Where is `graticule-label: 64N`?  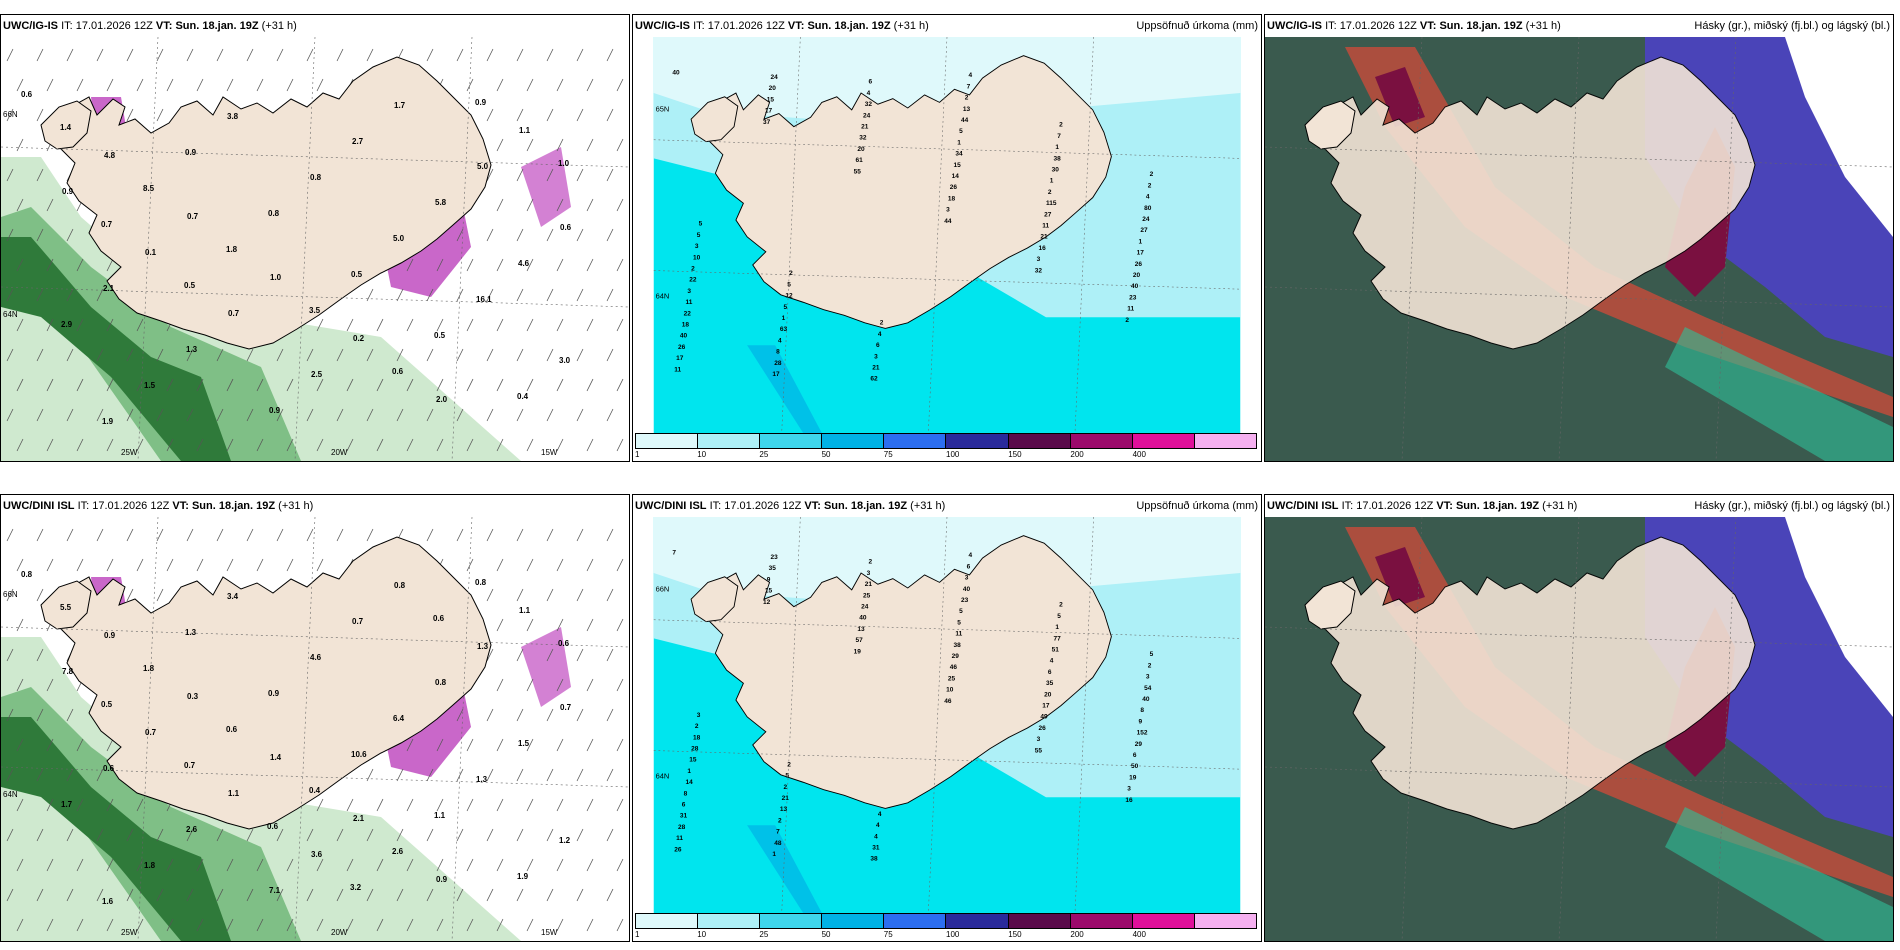 graticule-label: 64N is located at coordinates (10, 314).